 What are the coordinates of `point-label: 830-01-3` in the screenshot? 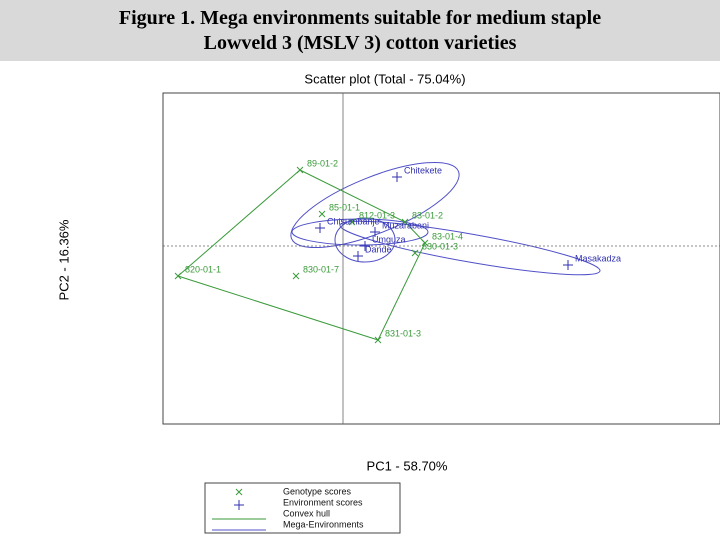 It's located at (440, 246).